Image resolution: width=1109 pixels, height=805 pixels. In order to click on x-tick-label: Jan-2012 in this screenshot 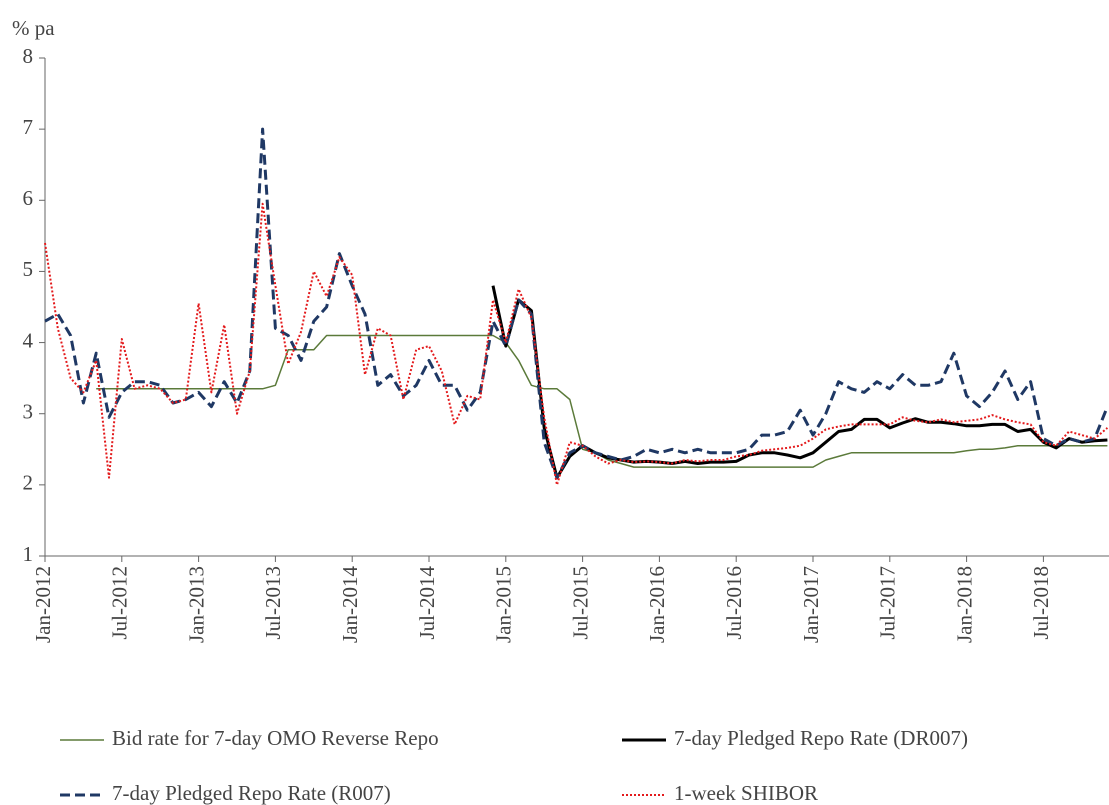, I will do `click(43, 604)`.